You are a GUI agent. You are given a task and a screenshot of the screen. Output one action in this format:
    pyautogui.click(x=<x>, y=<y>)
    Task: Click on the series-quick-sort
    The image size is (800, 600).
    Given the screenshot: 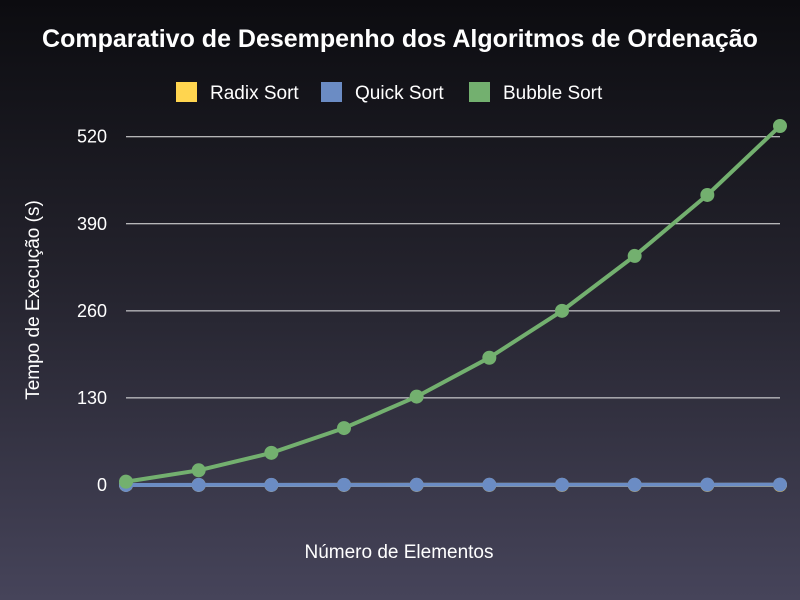 What is the action you would take?
    pyautogui.click(x=453, y=484)
    